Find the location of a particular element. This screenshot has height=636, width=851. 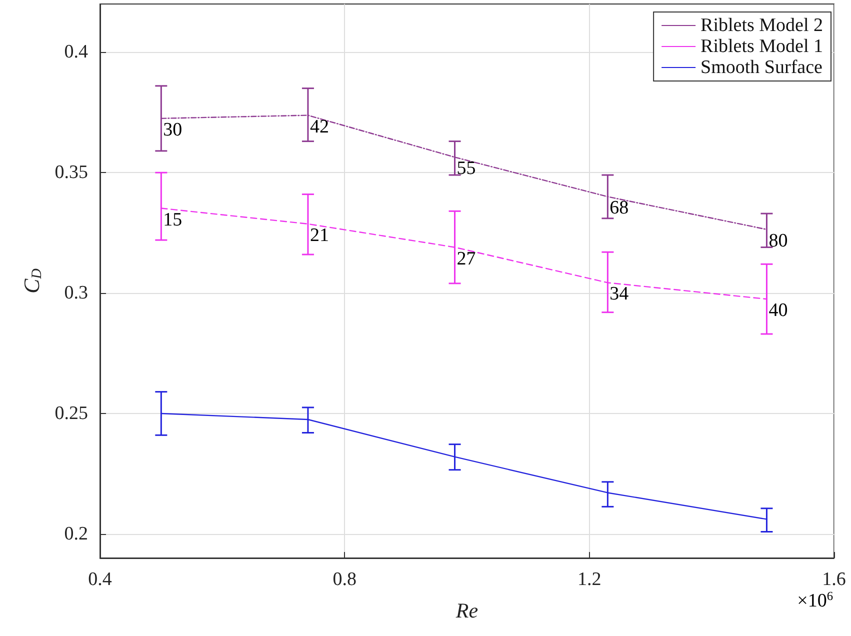

y-tick-label: 0.3 is located at coordinates (76, 293).